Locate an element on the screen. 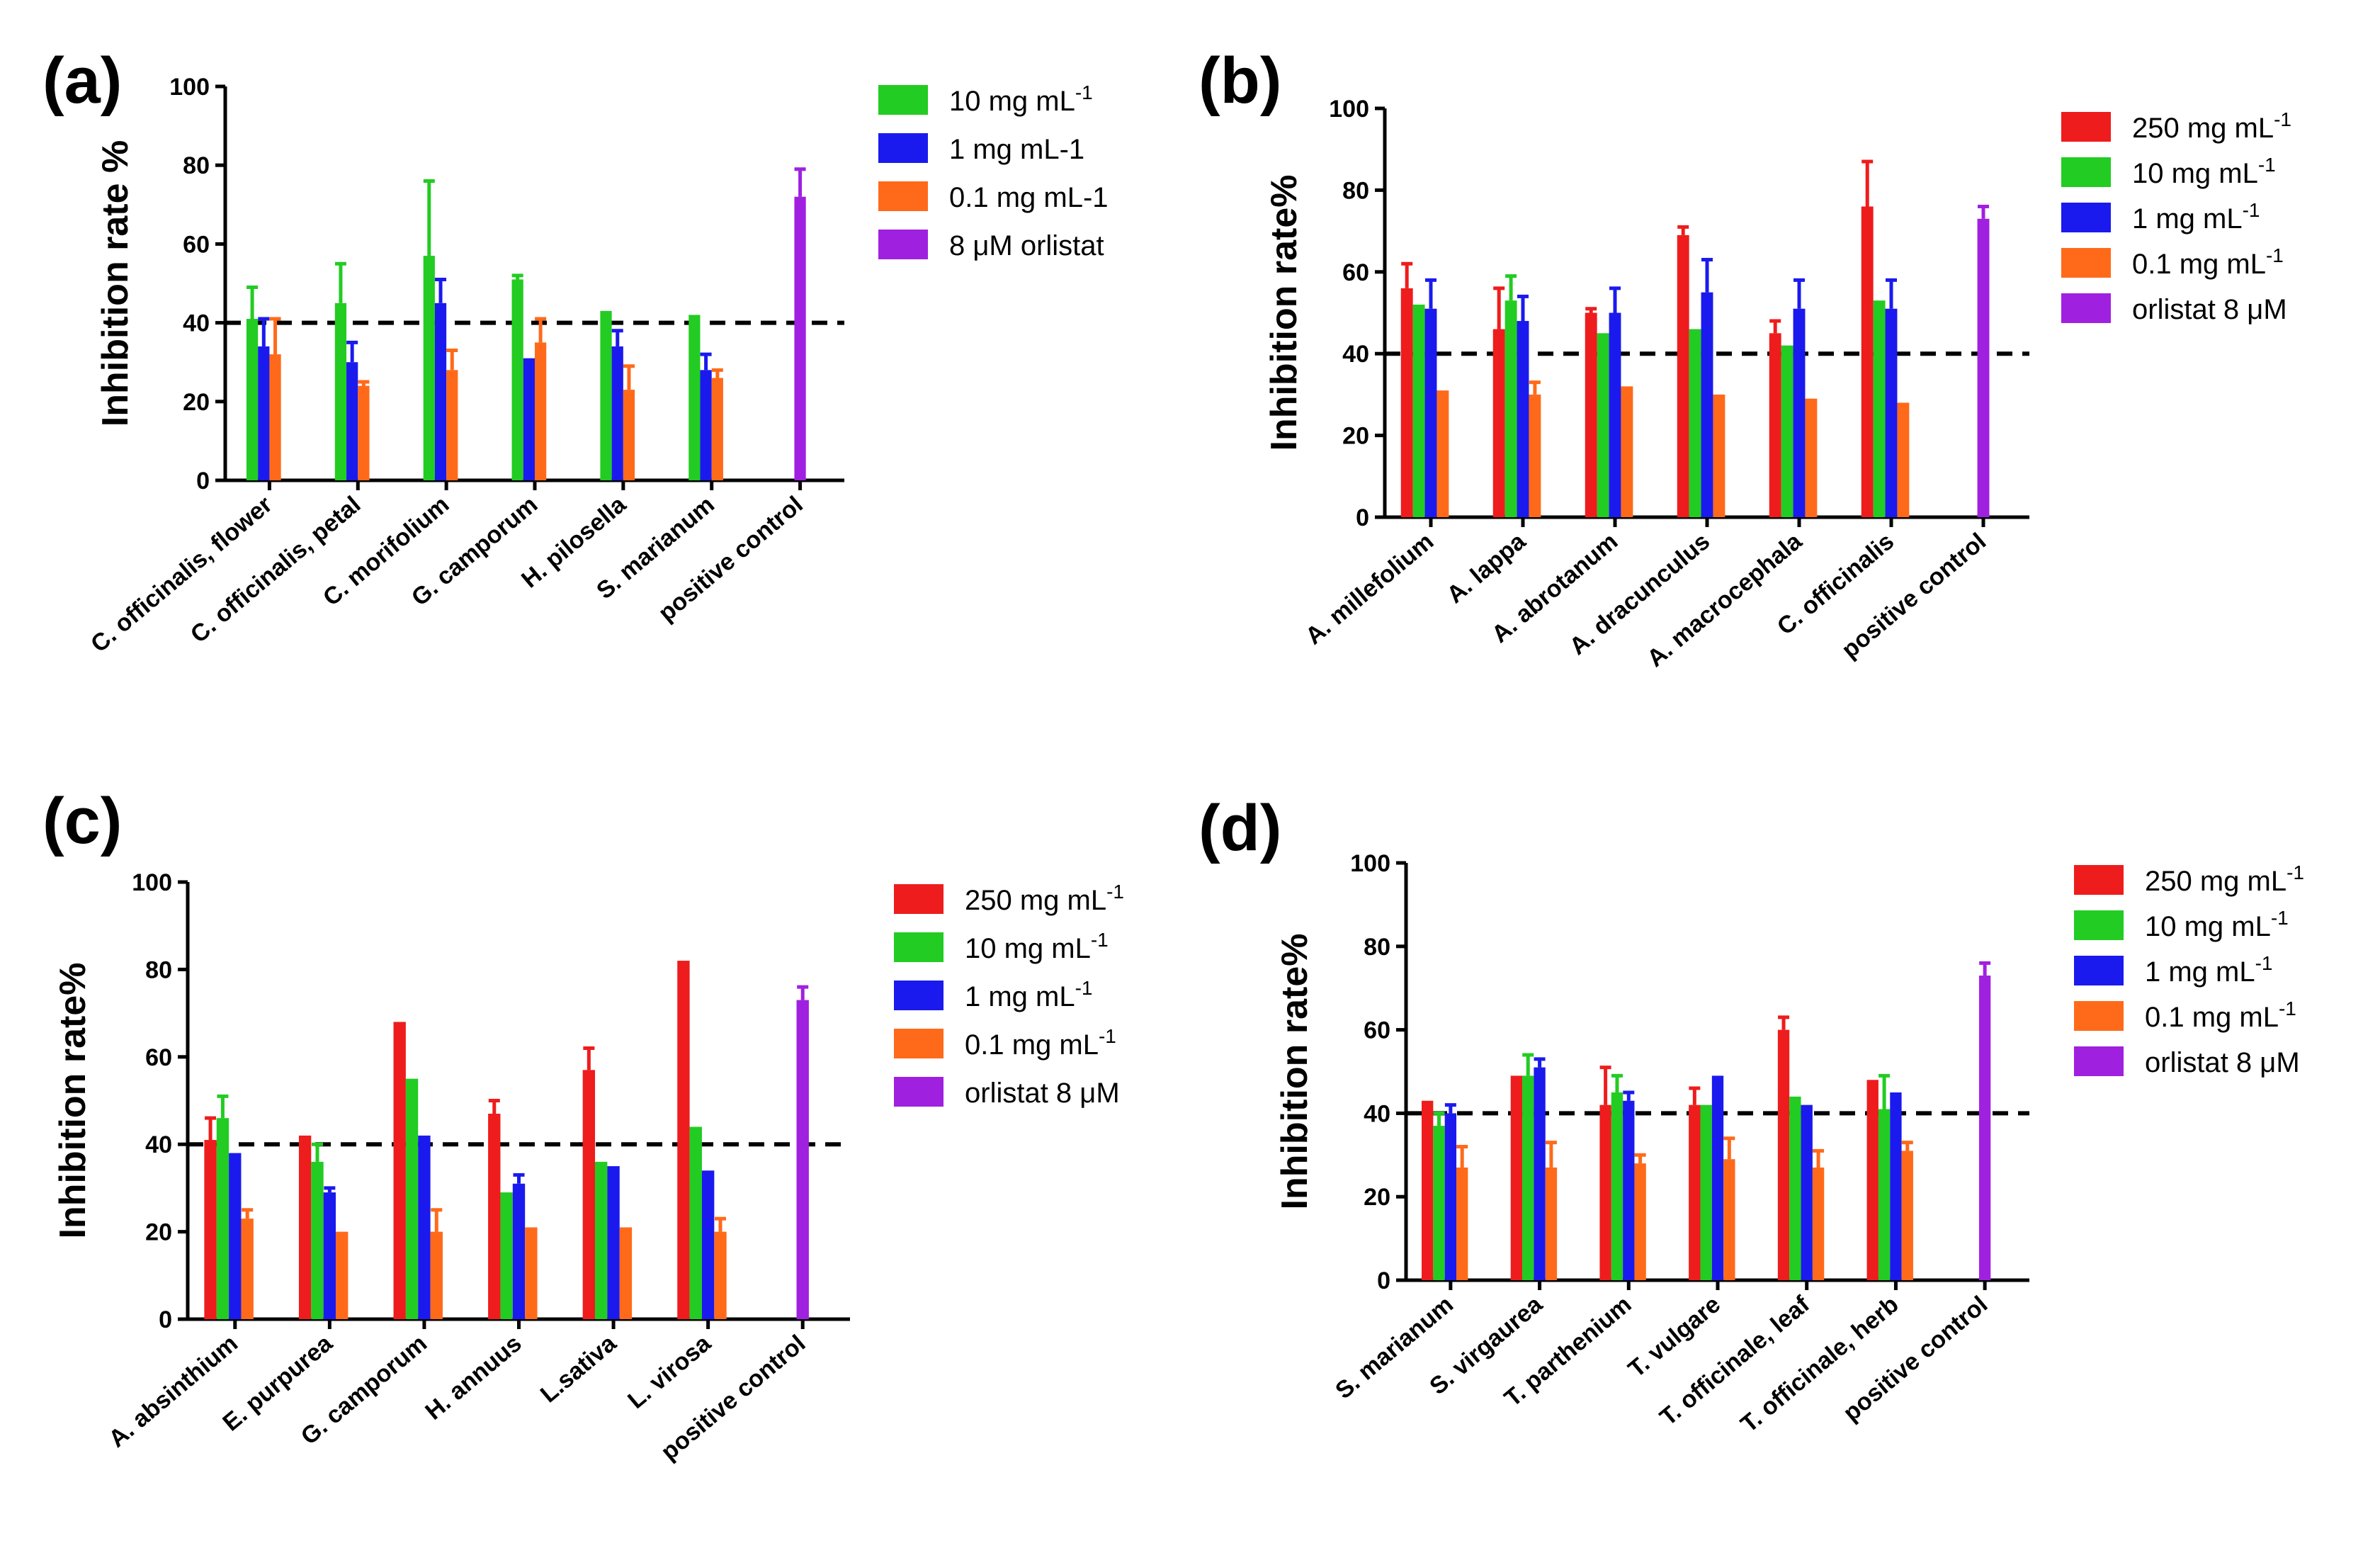 This screenshot has width=2380, height=1565. panel-label: (c) is located at coordinates (82, 821).